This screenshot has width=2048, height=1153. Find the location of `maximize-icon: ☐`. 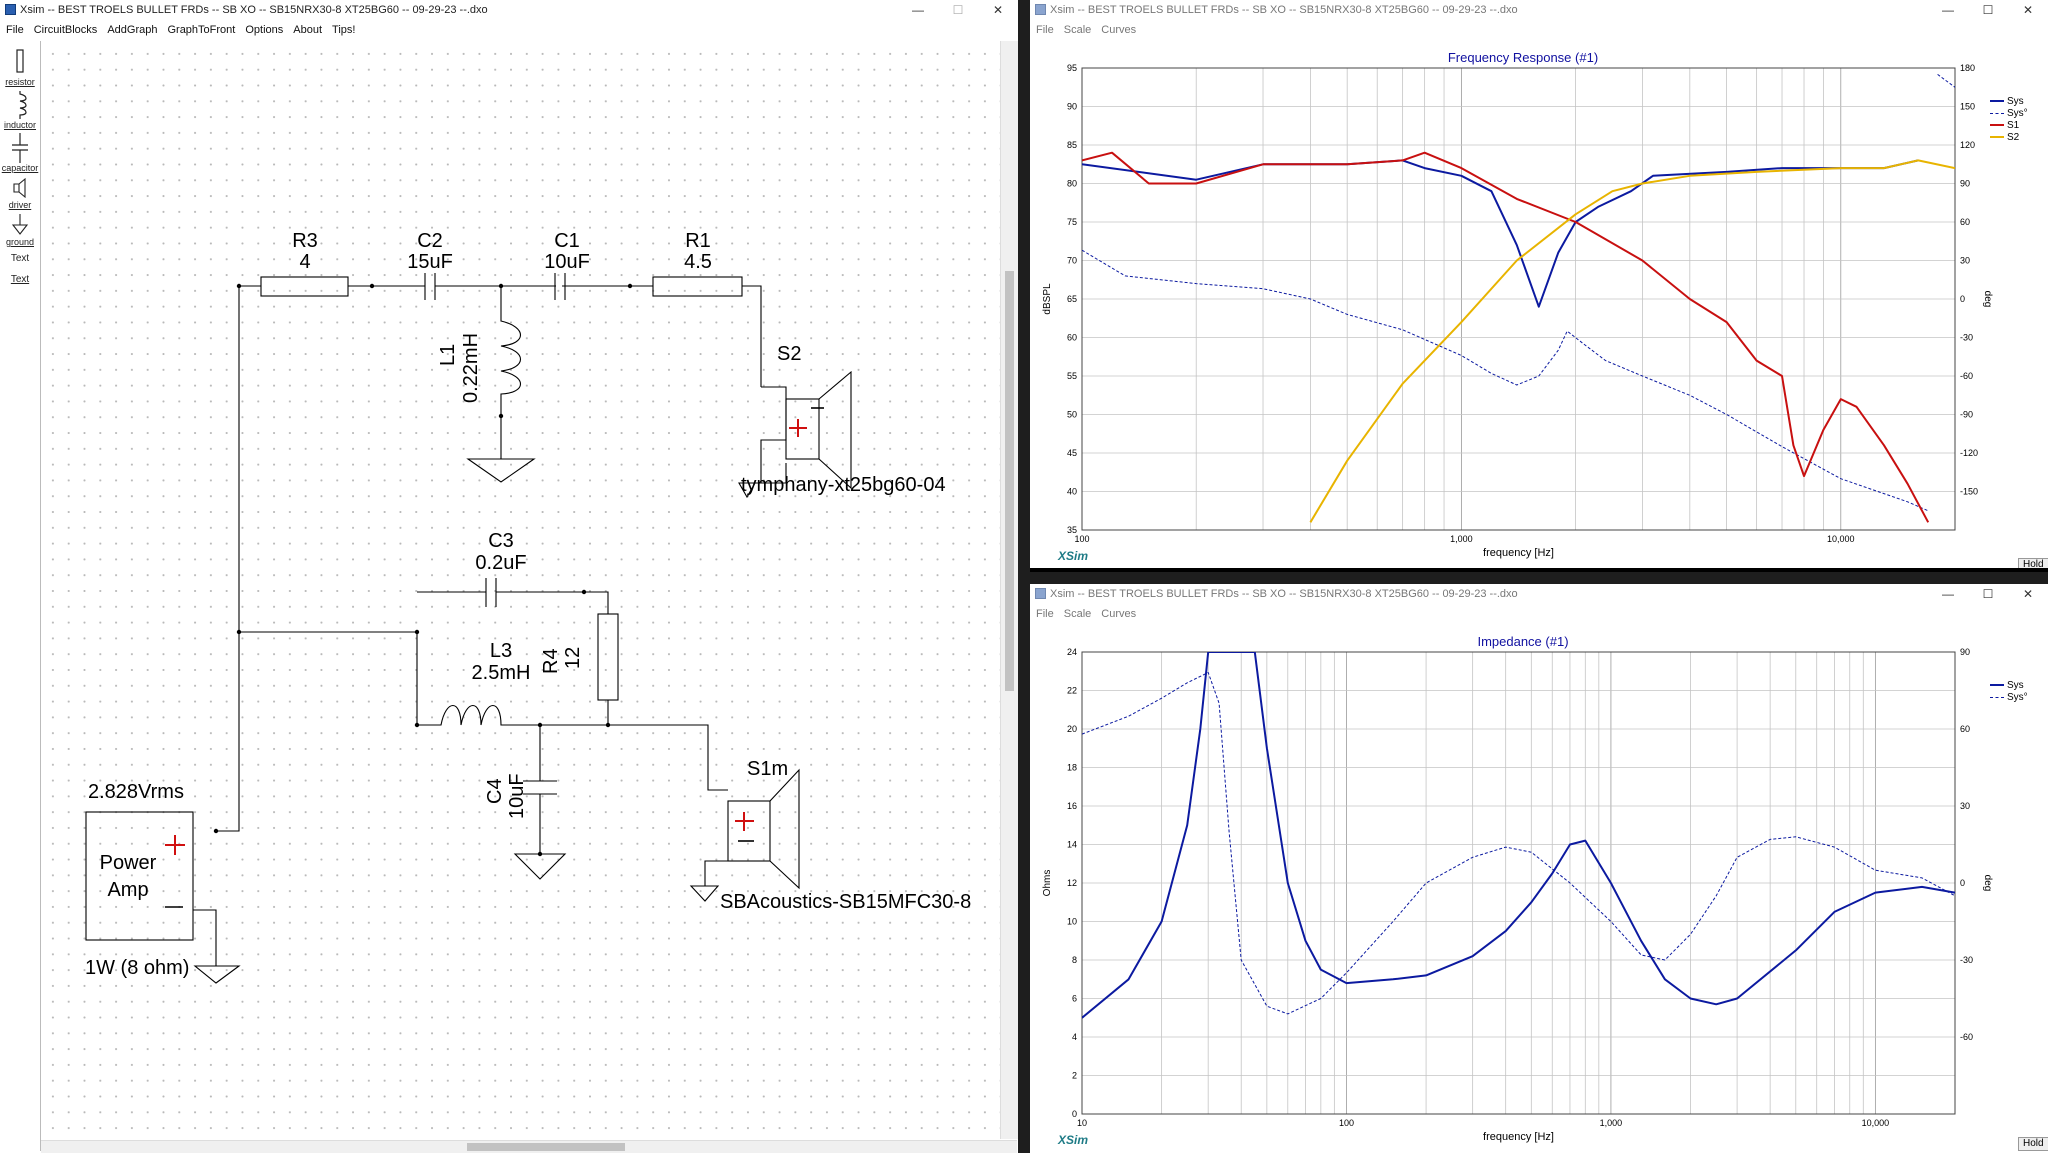

maximize-icon: ☐ is located at coordinates (958, 9).